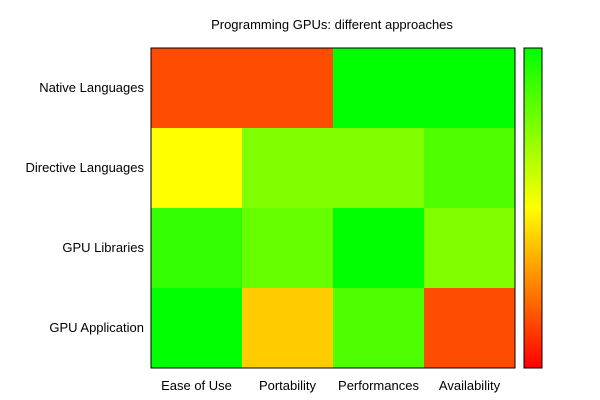 The height and width of the screenshot is (400, 600). What do you see at coordinates (91, 87) in the screenshot?
I see `y-tick-label: Native Languages` at bounding box center [91, 87].